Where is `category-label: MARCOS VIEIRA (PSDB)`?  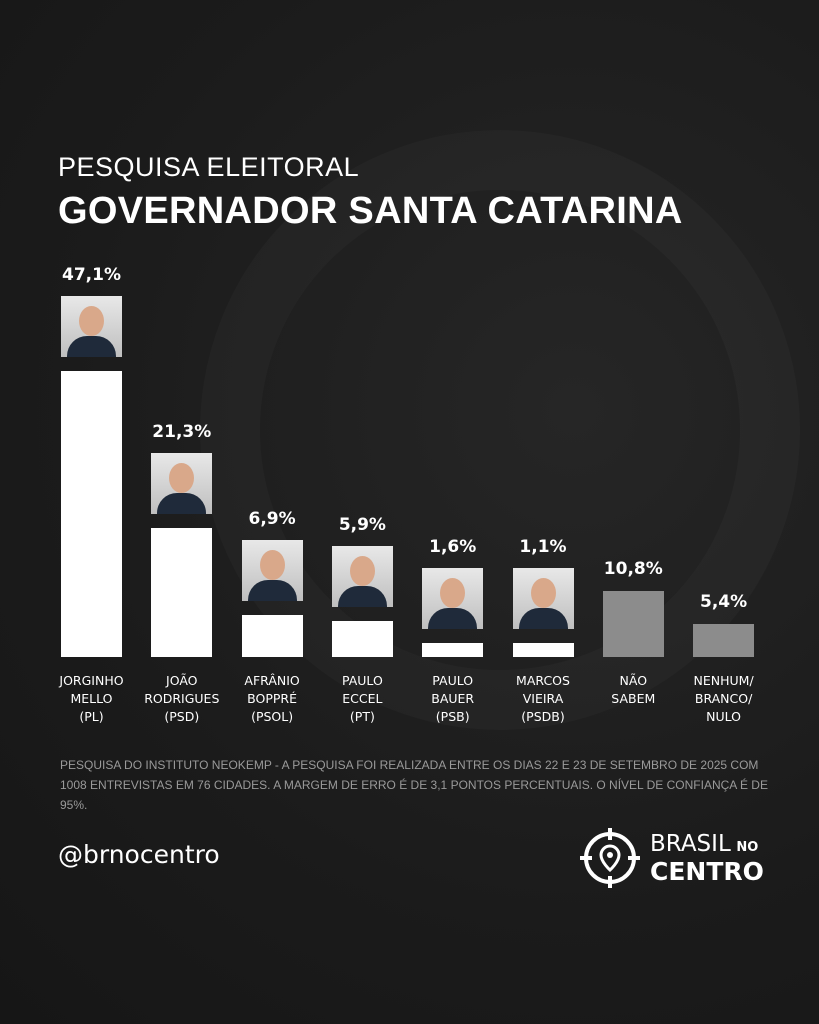
category-label: MARCOS VIEIRA (PSDB) is located at coordinates (543, 699).